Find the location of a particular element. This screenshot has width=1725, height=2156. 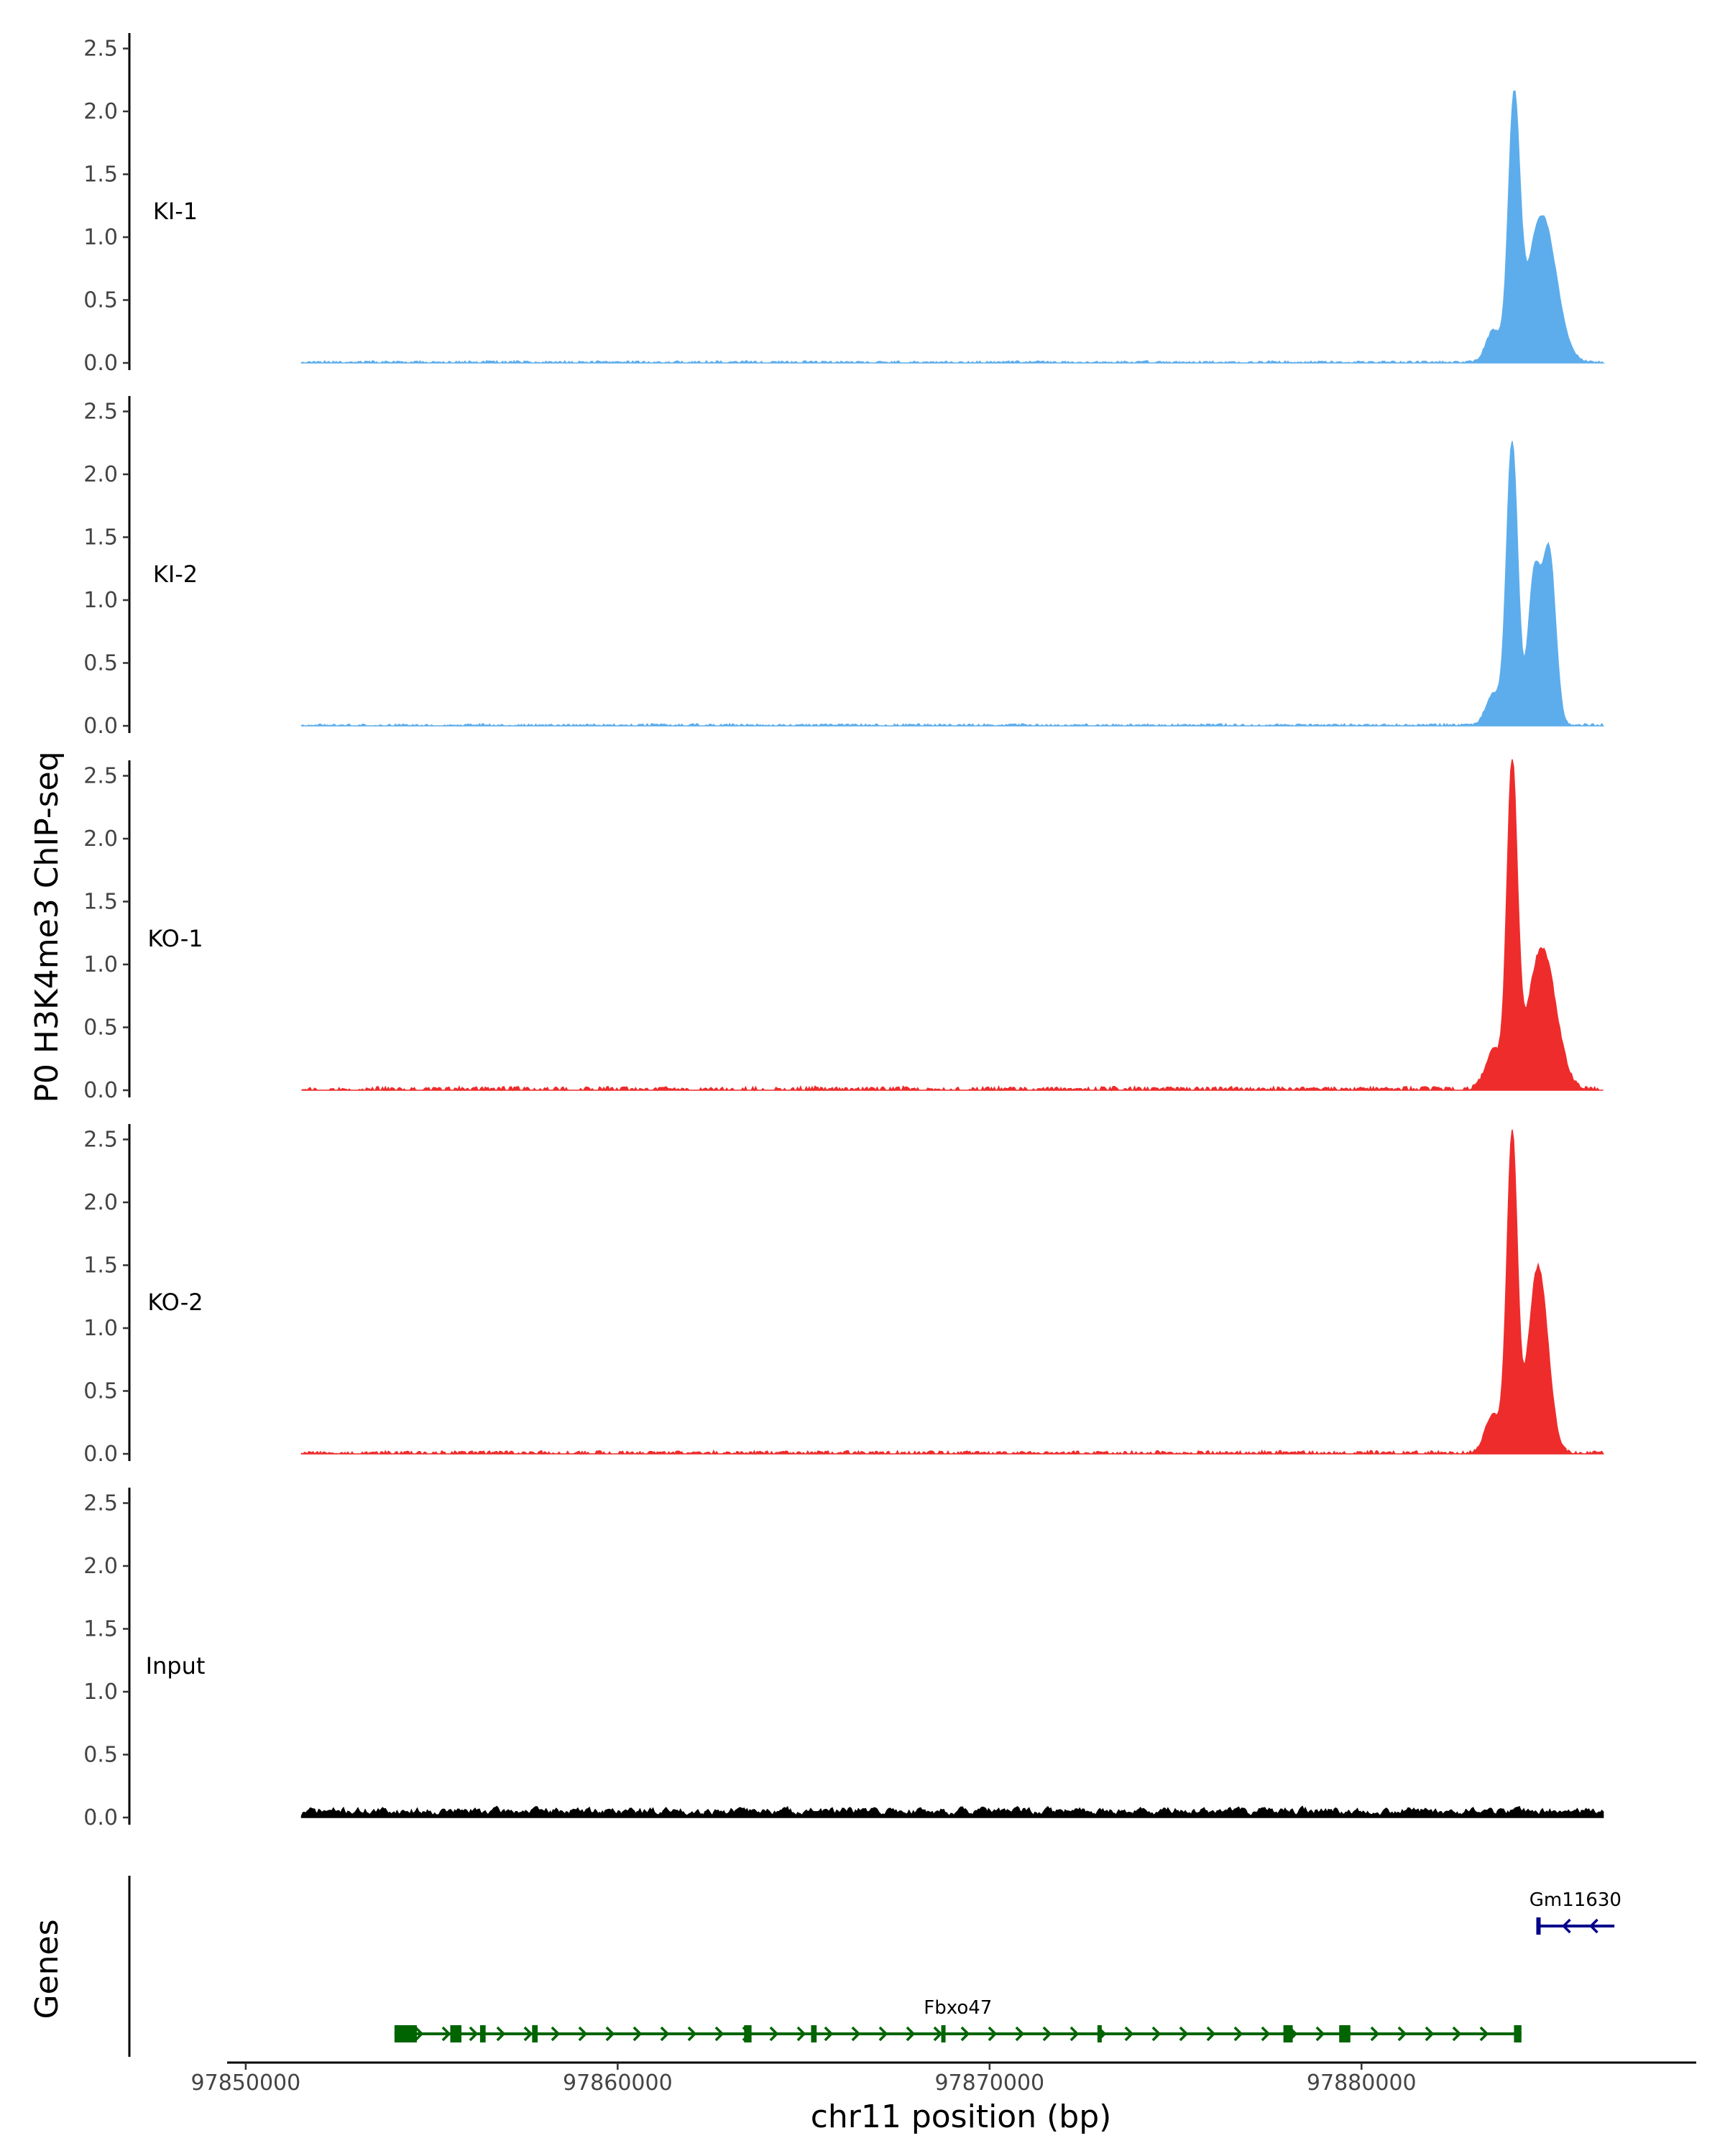

x-tick-label: 97860000 is located at coordinates (618, 2083).